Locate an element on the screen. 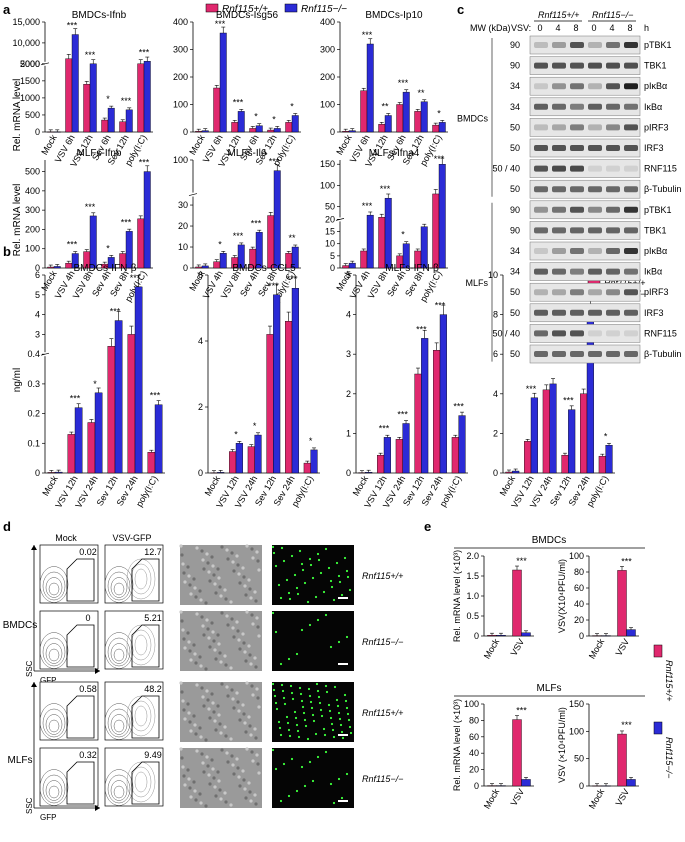 The height and width of the screenshot is (842, 685). y-tick-label: 8 is located at coordinates (495, 315).